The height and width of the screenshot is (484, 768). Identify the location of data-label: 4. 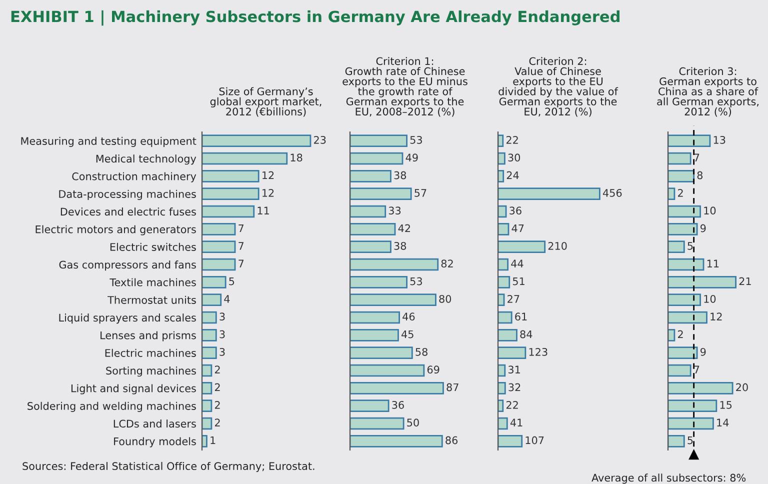
(227, 299).